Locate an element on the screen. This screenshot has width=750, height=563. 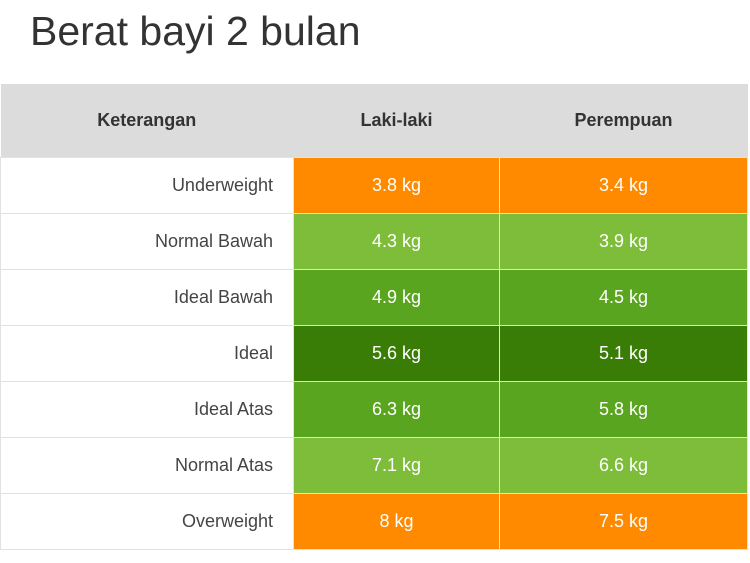
header-cell: Laki-laki is located at coordinates (396, 121).